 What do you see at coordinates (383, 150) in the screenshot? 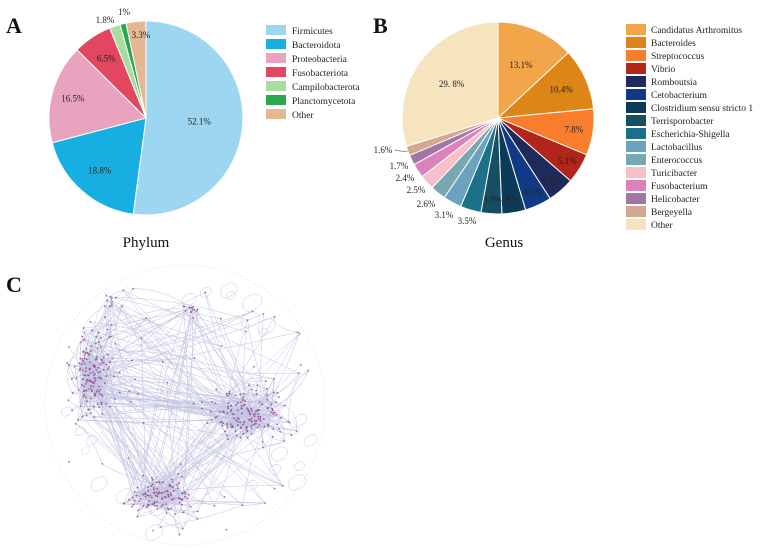
I see `genus-label-bergeyella: 1.6%` at bounding box center [383, 150].